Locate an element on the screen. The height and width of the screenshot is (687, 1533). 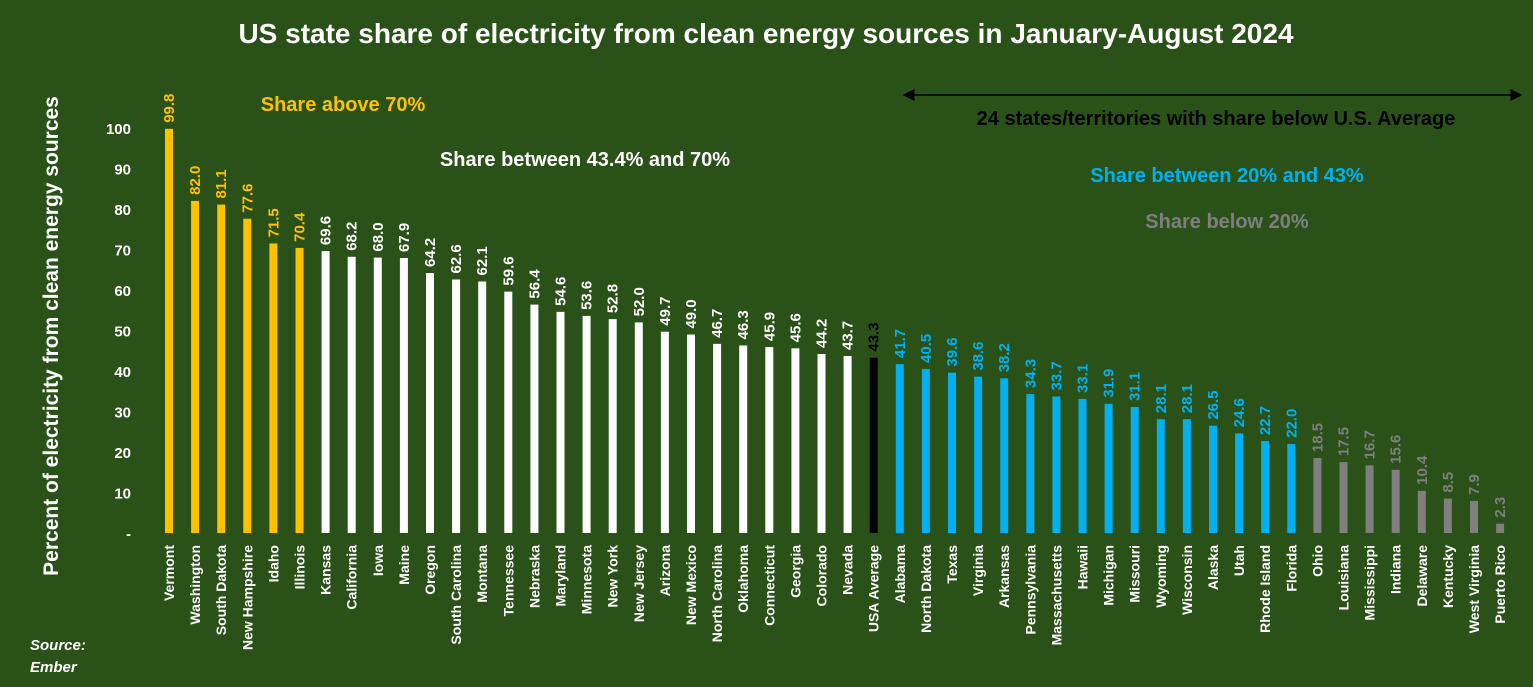
category-label: Montana is located at coordinates (482, 574).